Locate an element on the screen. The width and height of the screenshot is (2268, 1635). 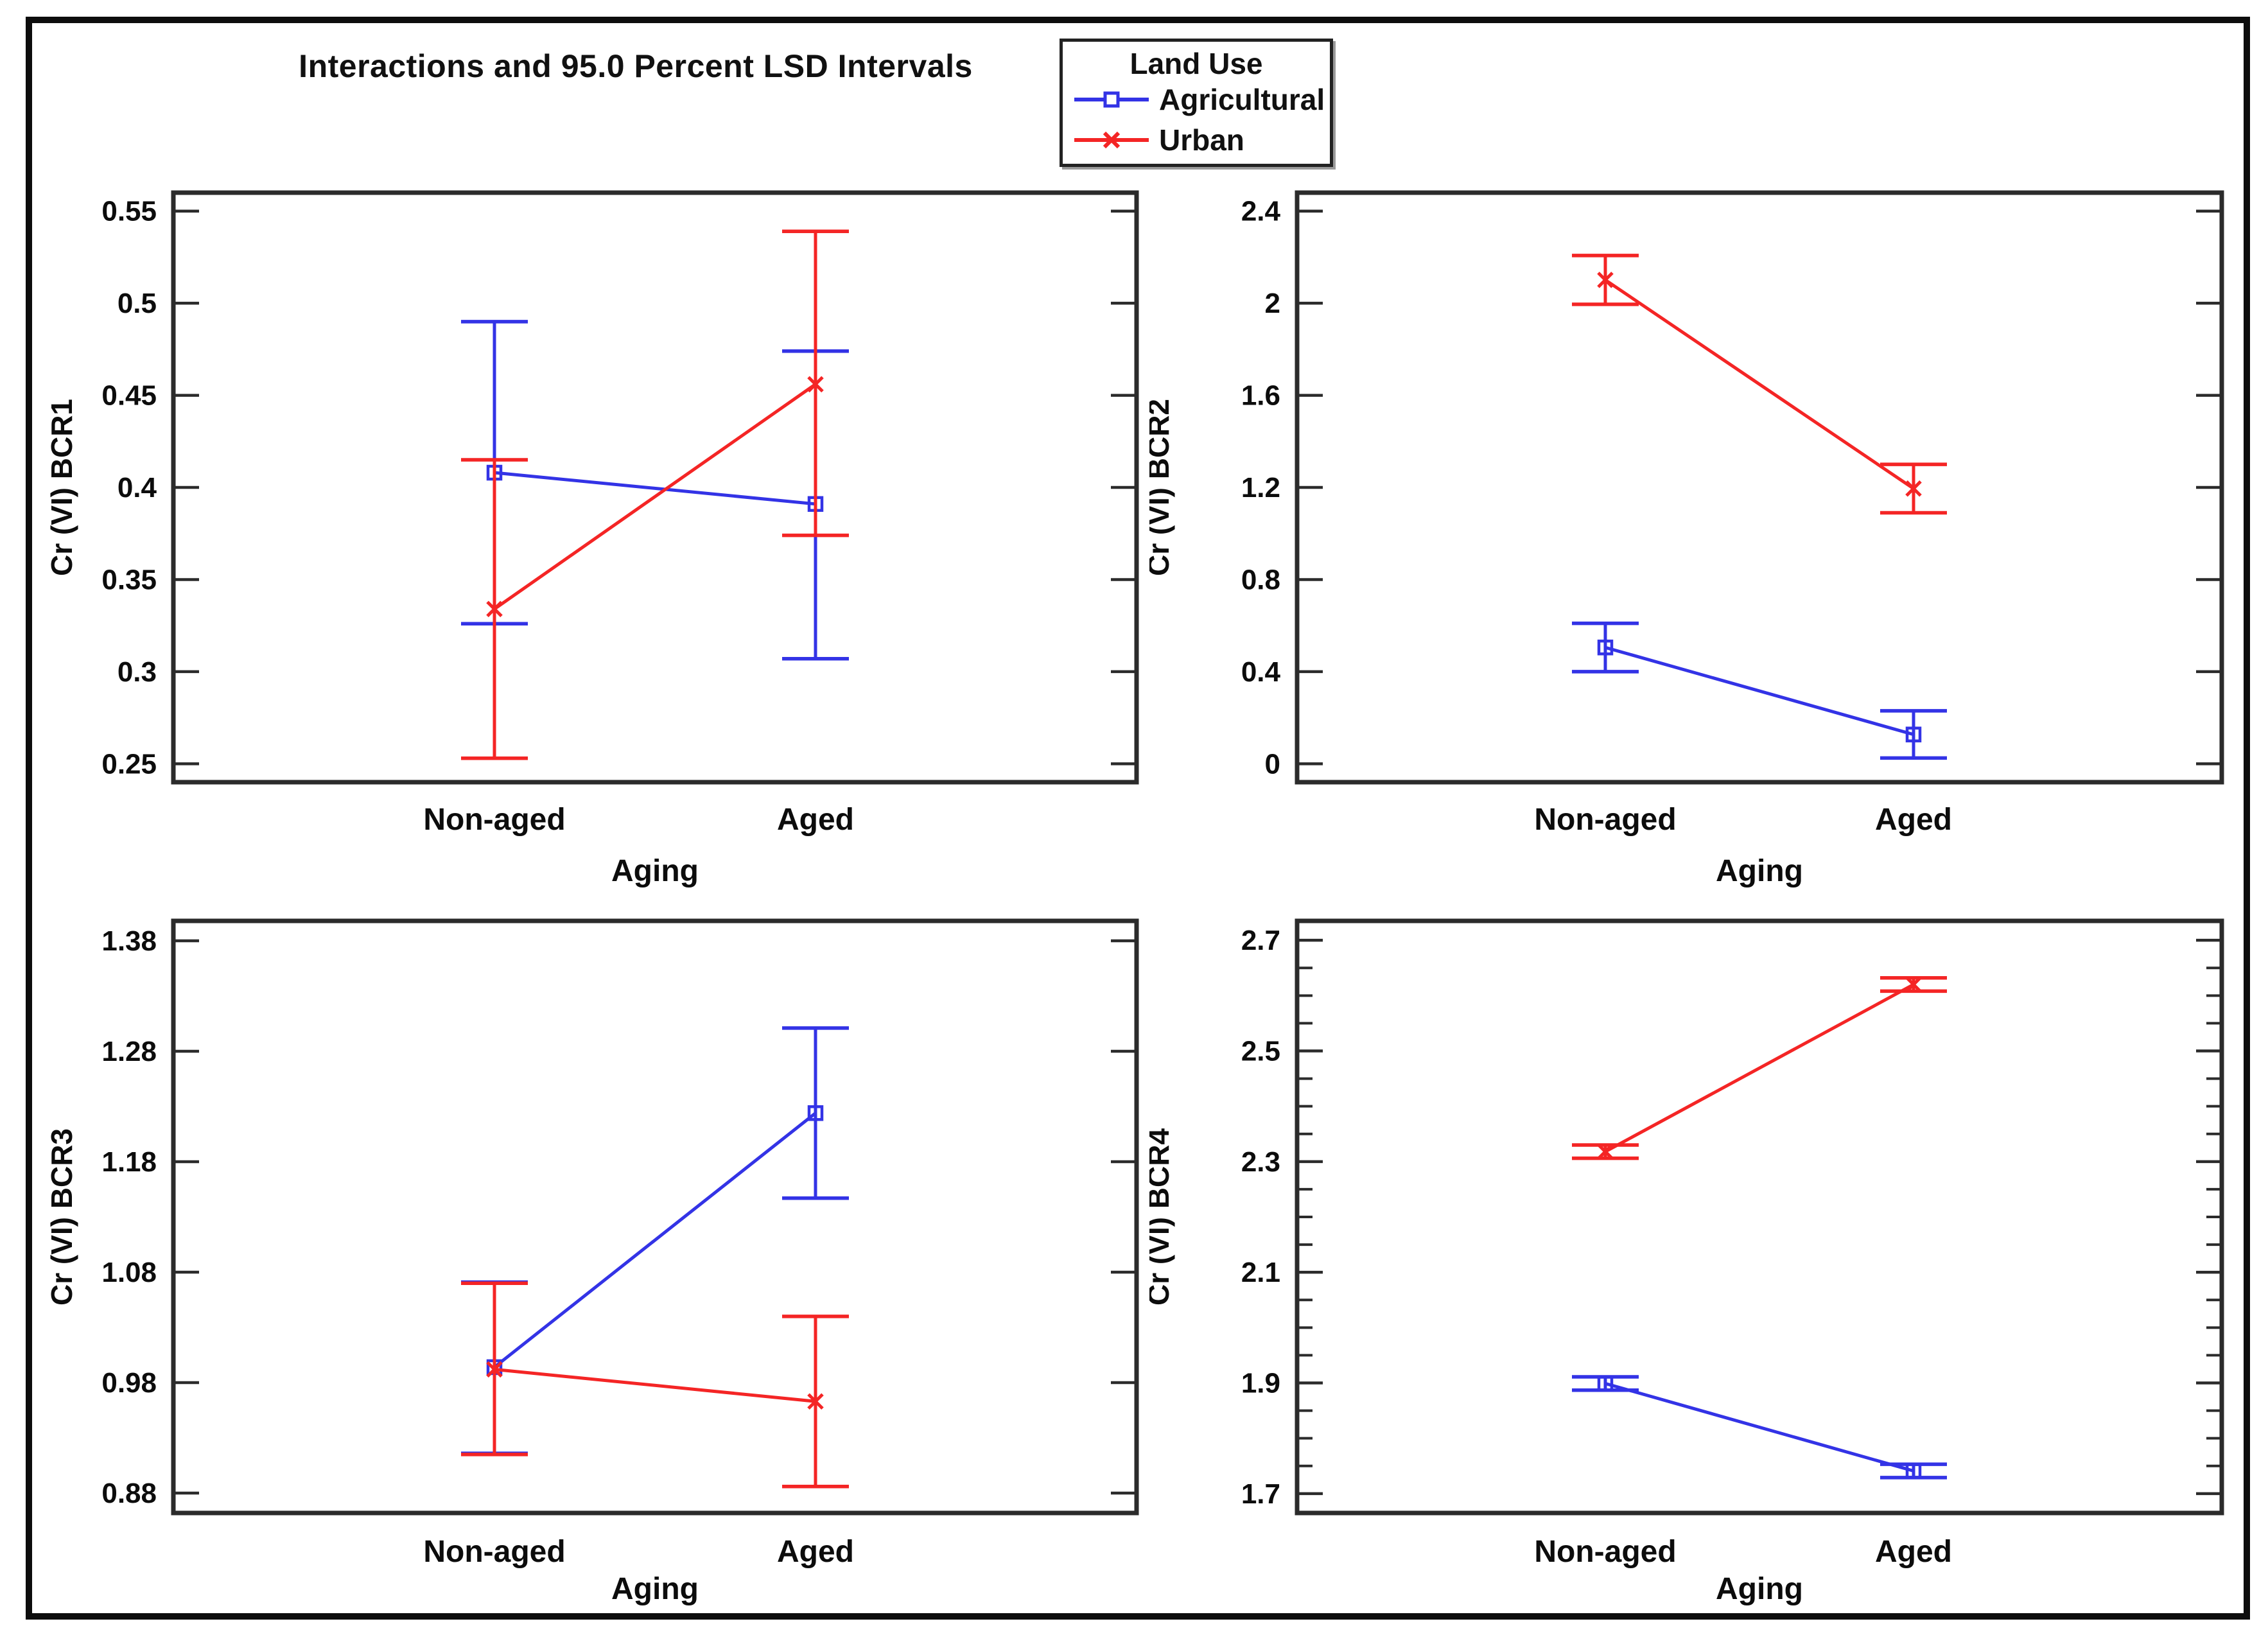
legend-entry-label: Urban is located at coordinates (1201, 140).